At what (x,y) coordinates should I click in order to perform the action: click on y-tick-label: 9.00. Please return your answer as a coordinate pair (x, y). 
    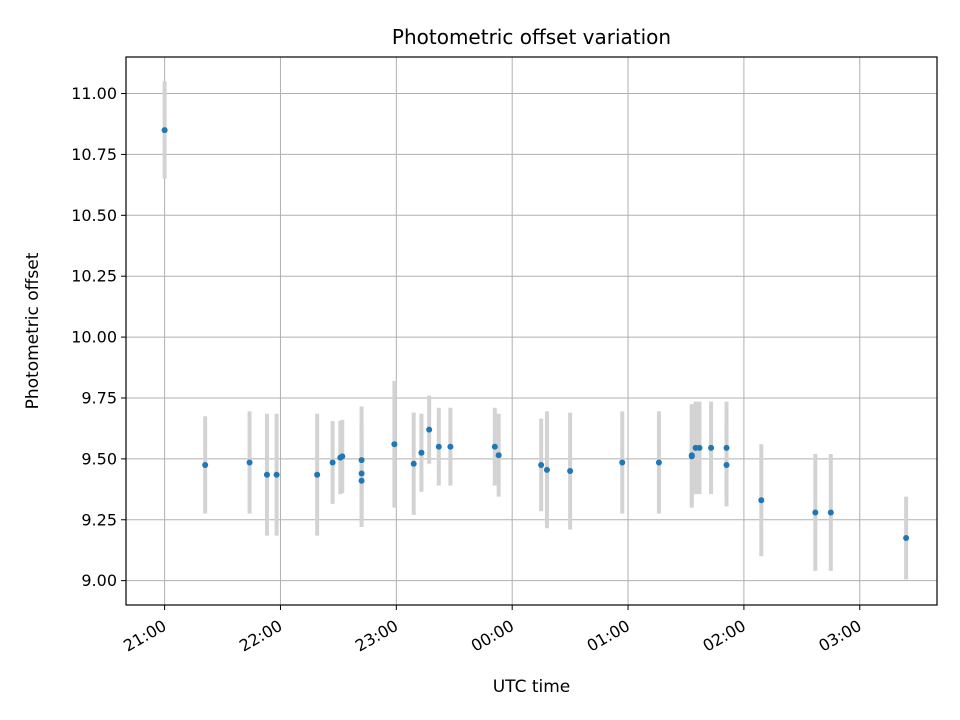
    Looking at the image, I should click on (99, 580).